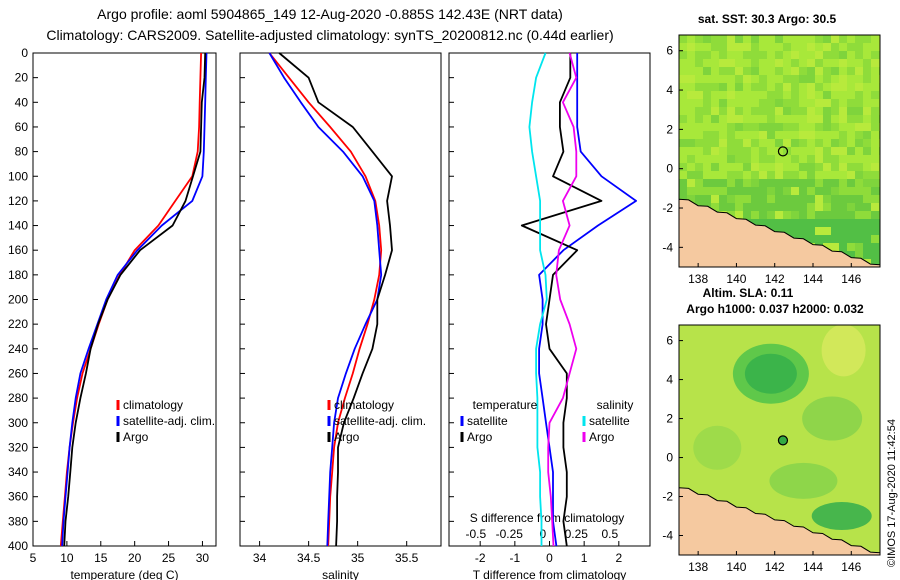 This screenshot has width=900, height=580. I want to click on sst-map-ytick-label-3: 2, so click(669, 129).